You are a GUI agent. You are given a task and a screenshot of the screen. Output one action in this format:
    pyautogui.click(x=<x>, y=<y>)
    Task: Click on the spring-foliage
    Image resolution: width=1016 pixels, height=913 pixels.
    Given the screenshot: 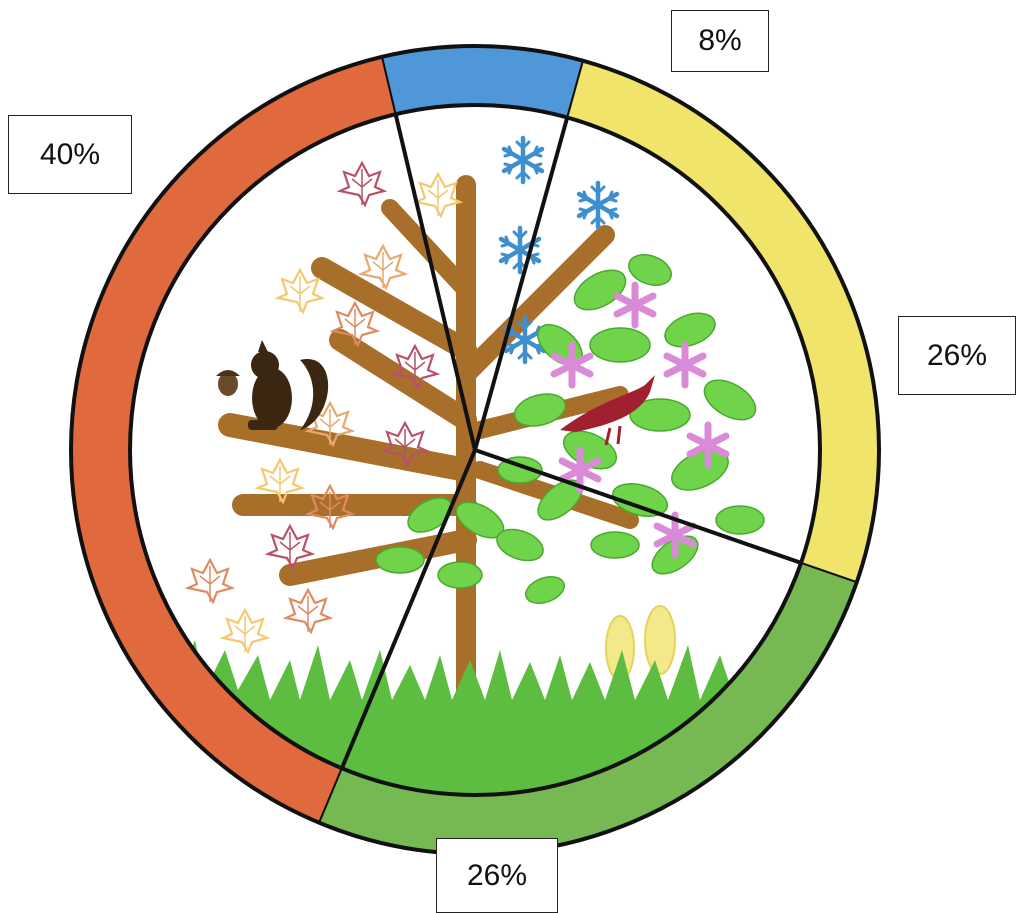 What is the action you would take?
    pyautogui.click(x=570, y=429)
    